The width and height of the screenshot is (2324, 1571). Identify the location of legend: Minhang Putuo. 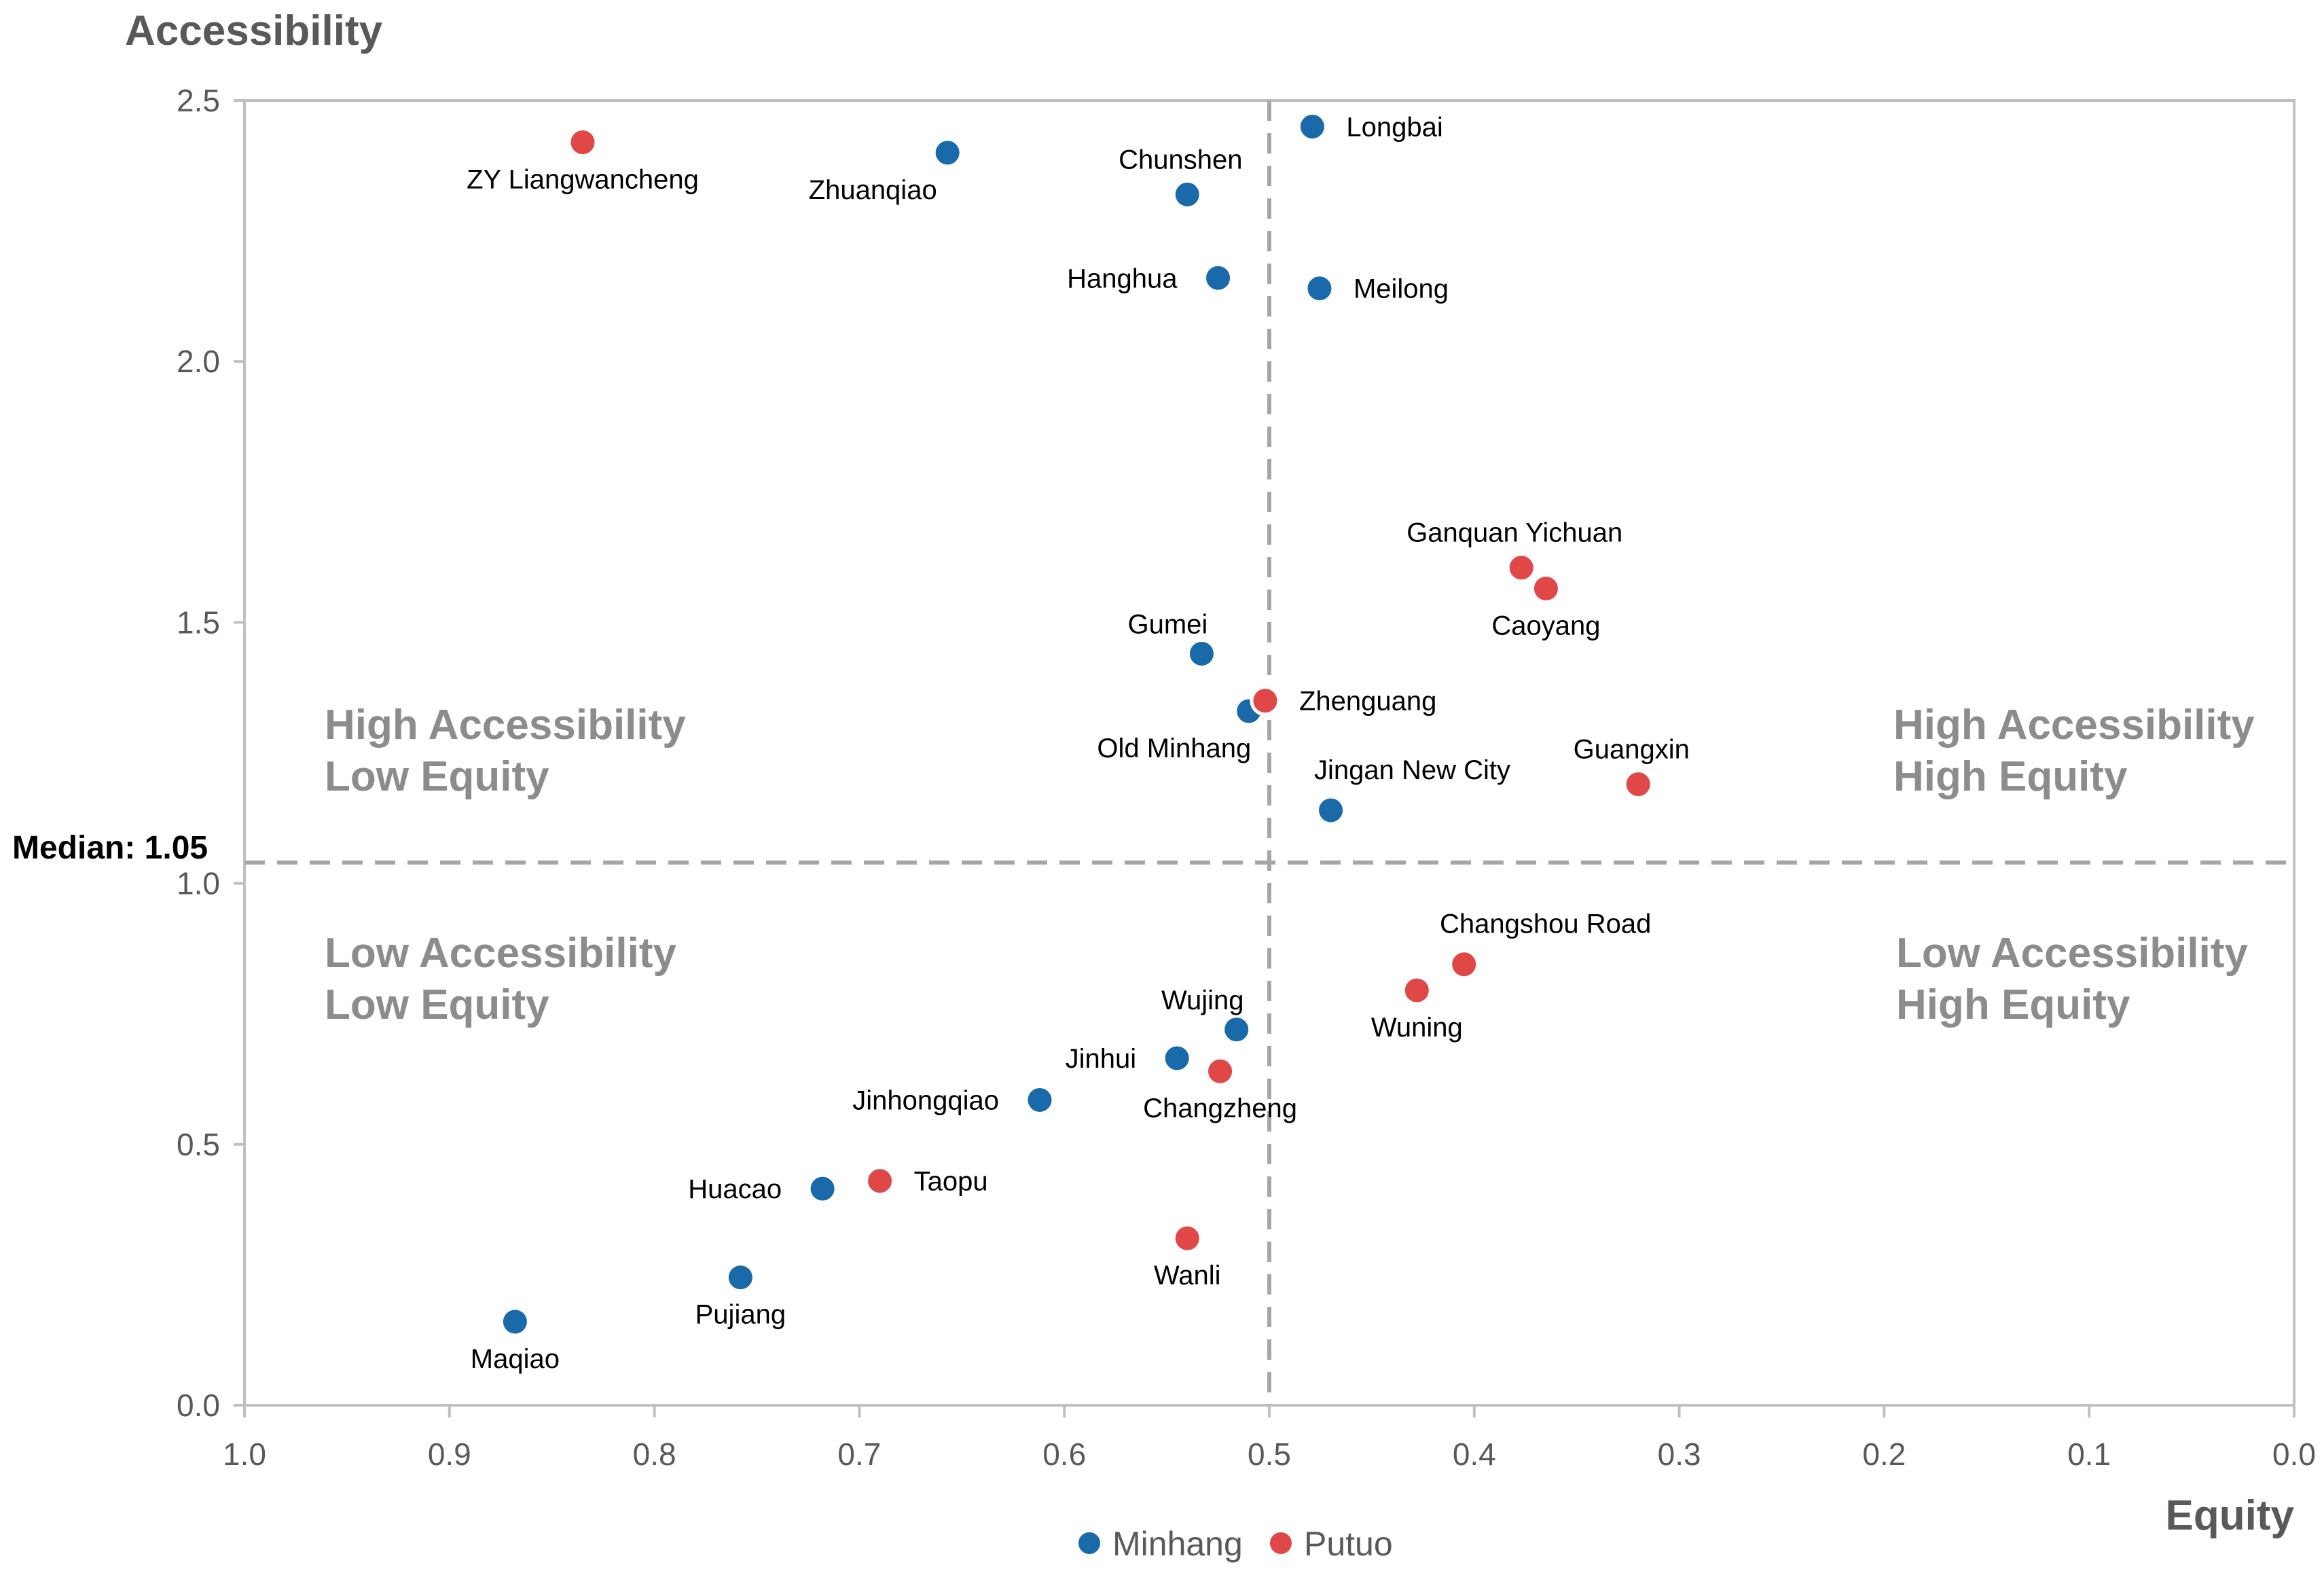
(1234, 1544).